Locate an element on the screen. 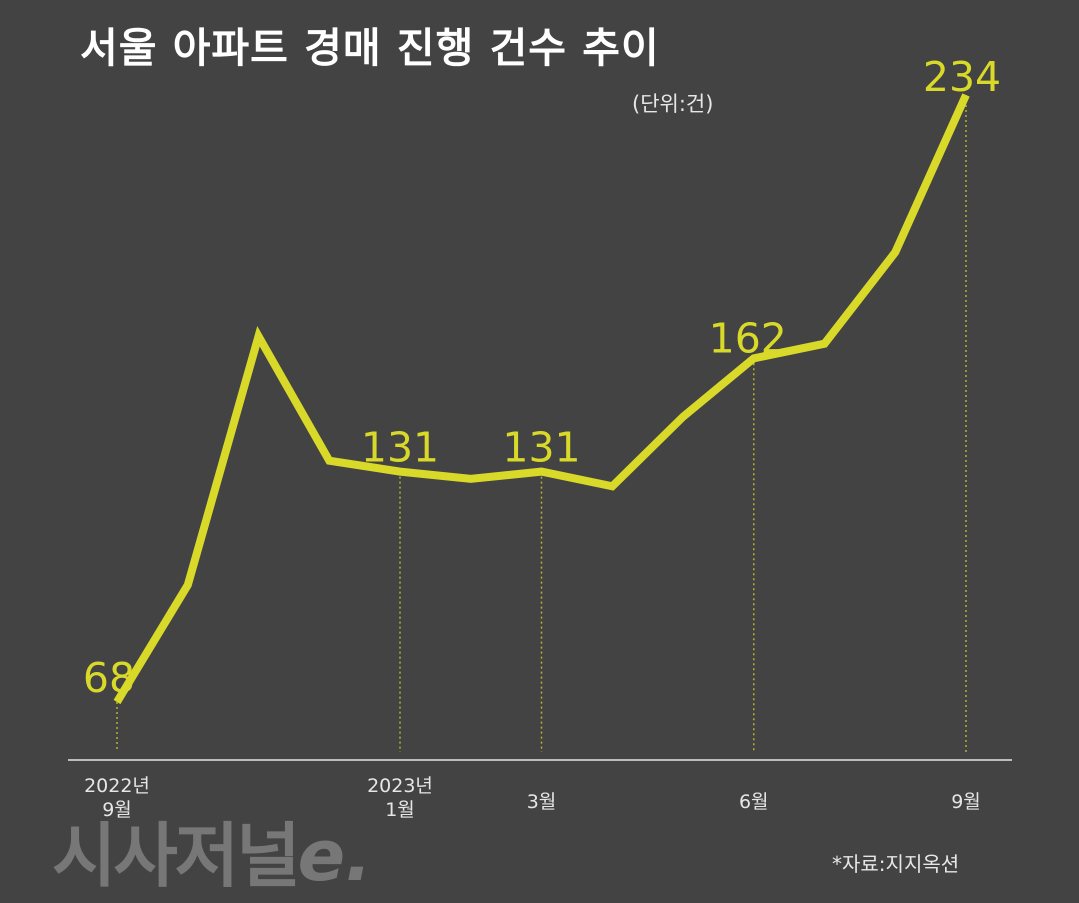 The image size is (1079, 903). x-tick-label: 3월 is located at coordinates (542, 802).